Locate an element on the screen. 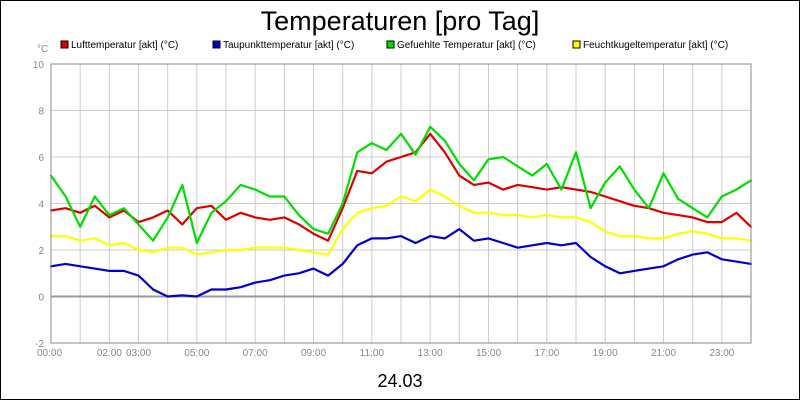  legend-label-3: Gefuehlte Temperatur [akt] (°C) is located at coordinates (466, 45).